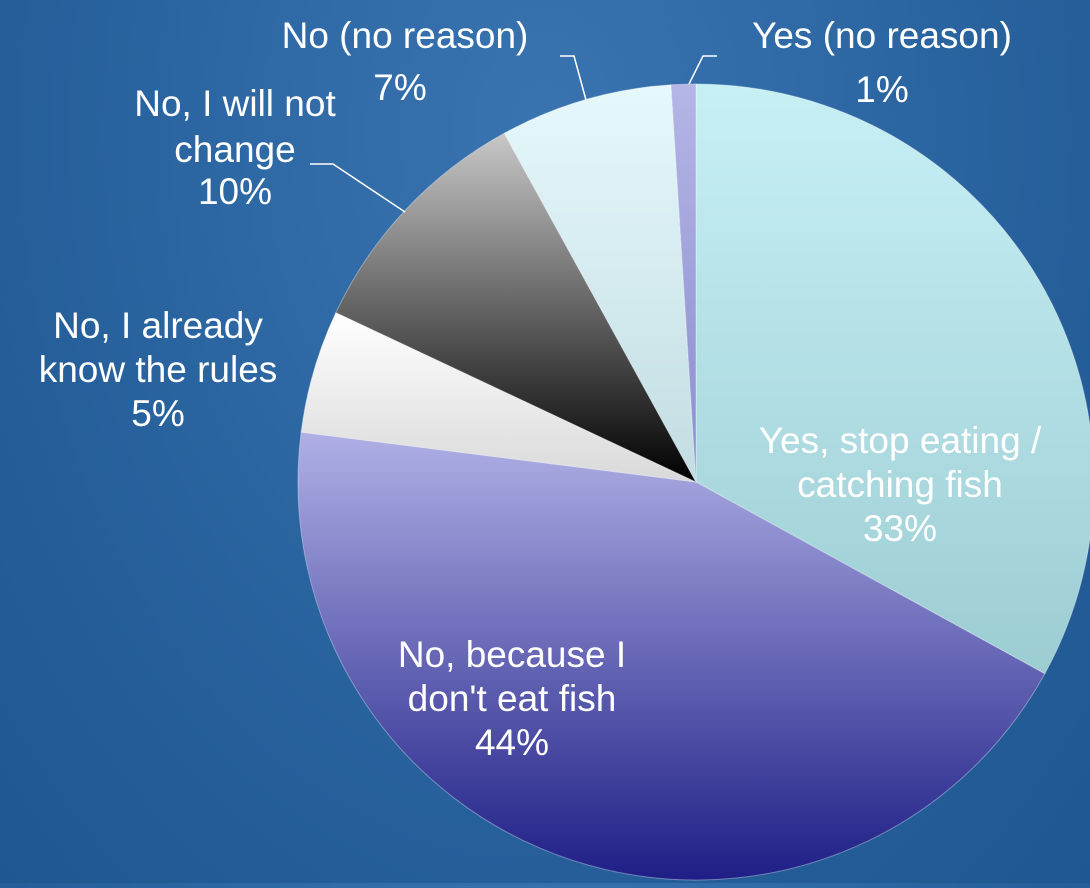  Describe the element at coordinates (235, 126) in the screenshot. I see `slice-label-text: No, I will not change` at that location.